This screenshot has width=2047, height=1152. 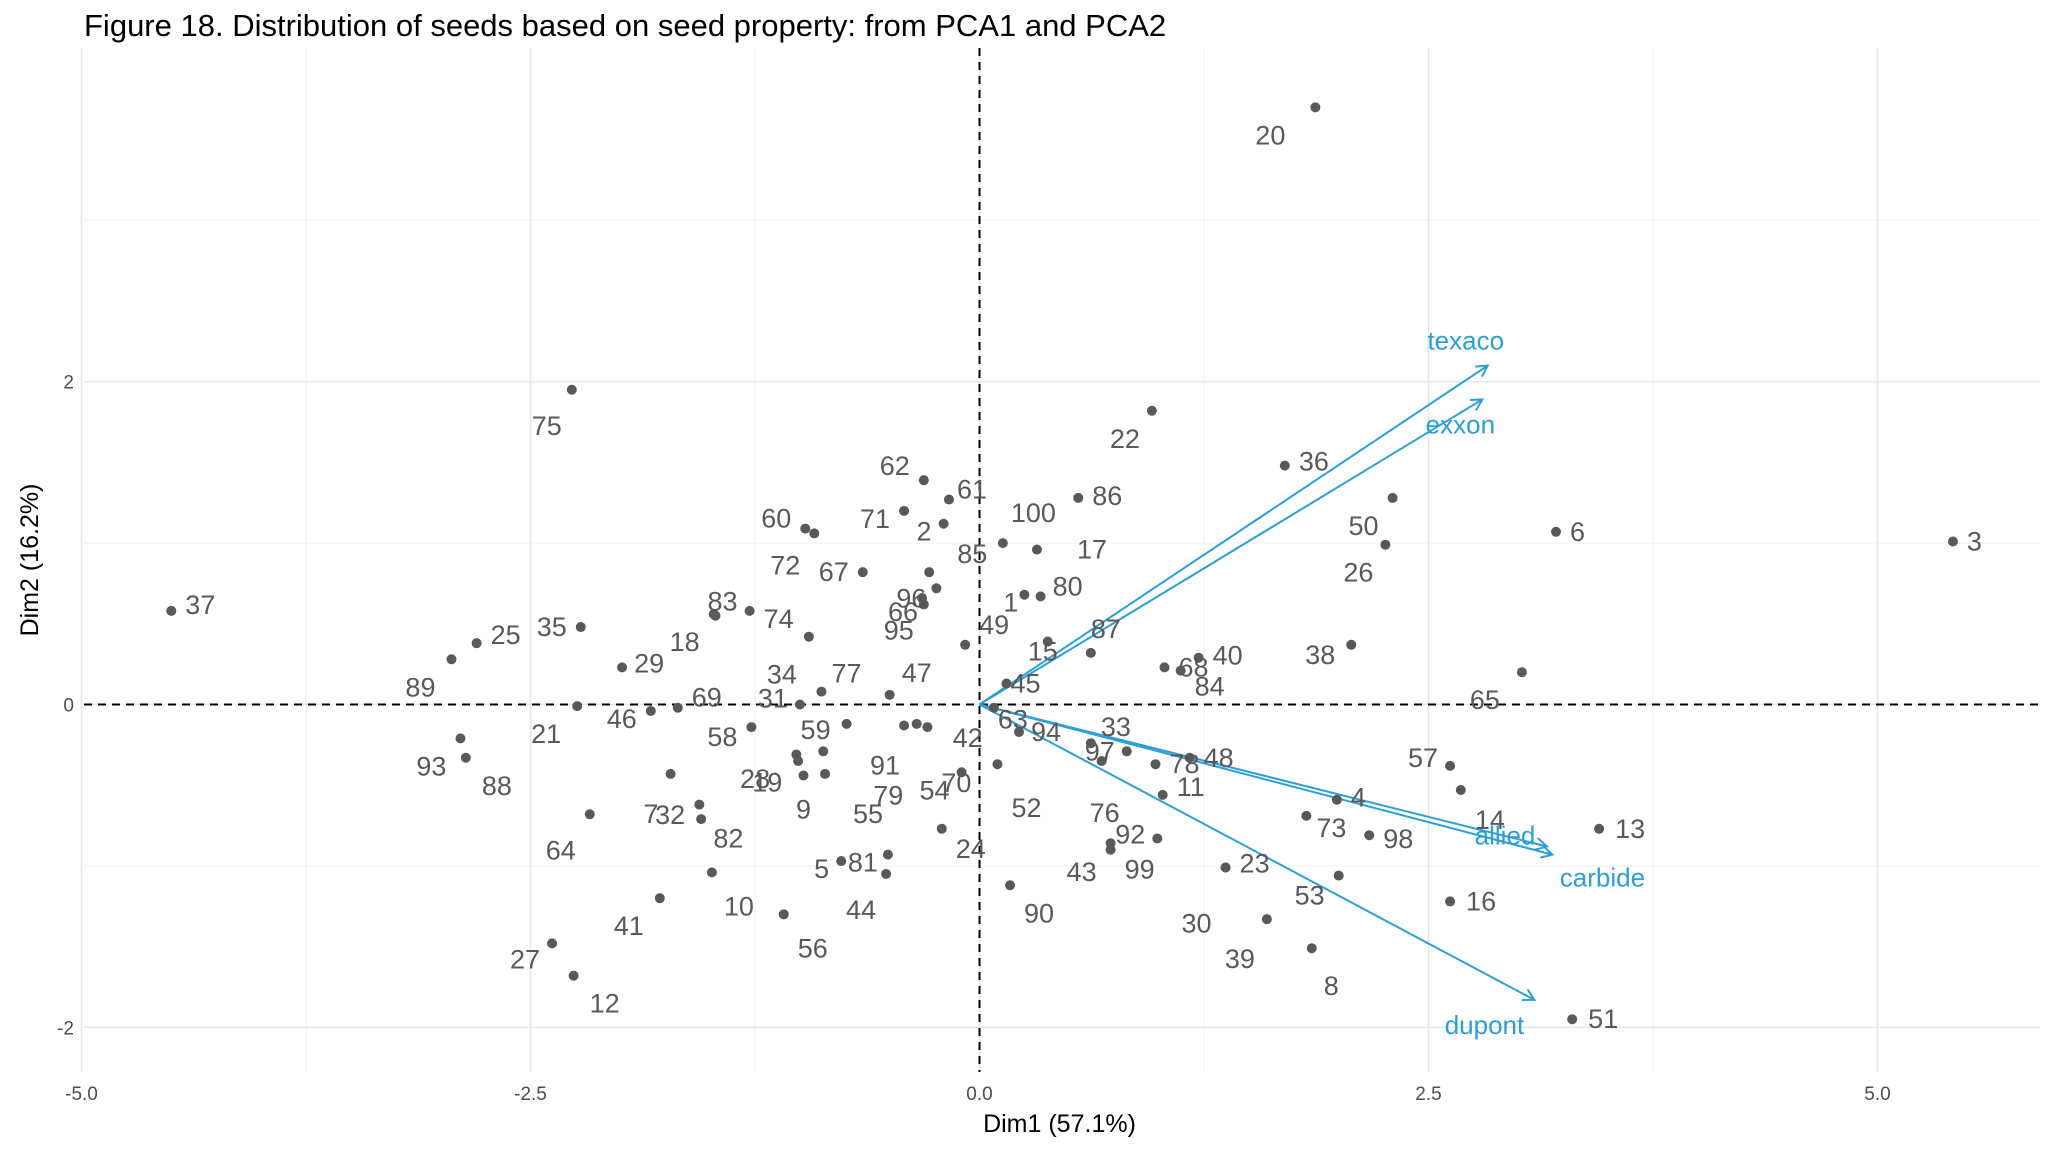 What do you see at coordinates (1092, 550) in the screenshot?
I see `point-label-17: 17` at bounding box center [1092, 550].